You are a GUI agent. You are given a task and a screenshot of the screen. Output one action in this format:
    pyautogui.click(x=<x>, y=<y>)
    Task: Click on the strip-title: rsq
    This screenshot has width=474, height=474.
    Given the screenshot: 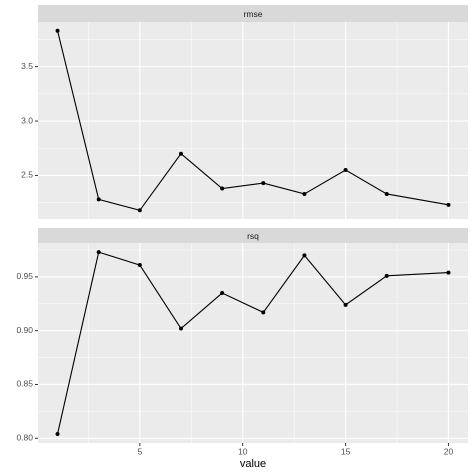 What is the action you would take?
    pyautogui.click(x=253, y=236)
    